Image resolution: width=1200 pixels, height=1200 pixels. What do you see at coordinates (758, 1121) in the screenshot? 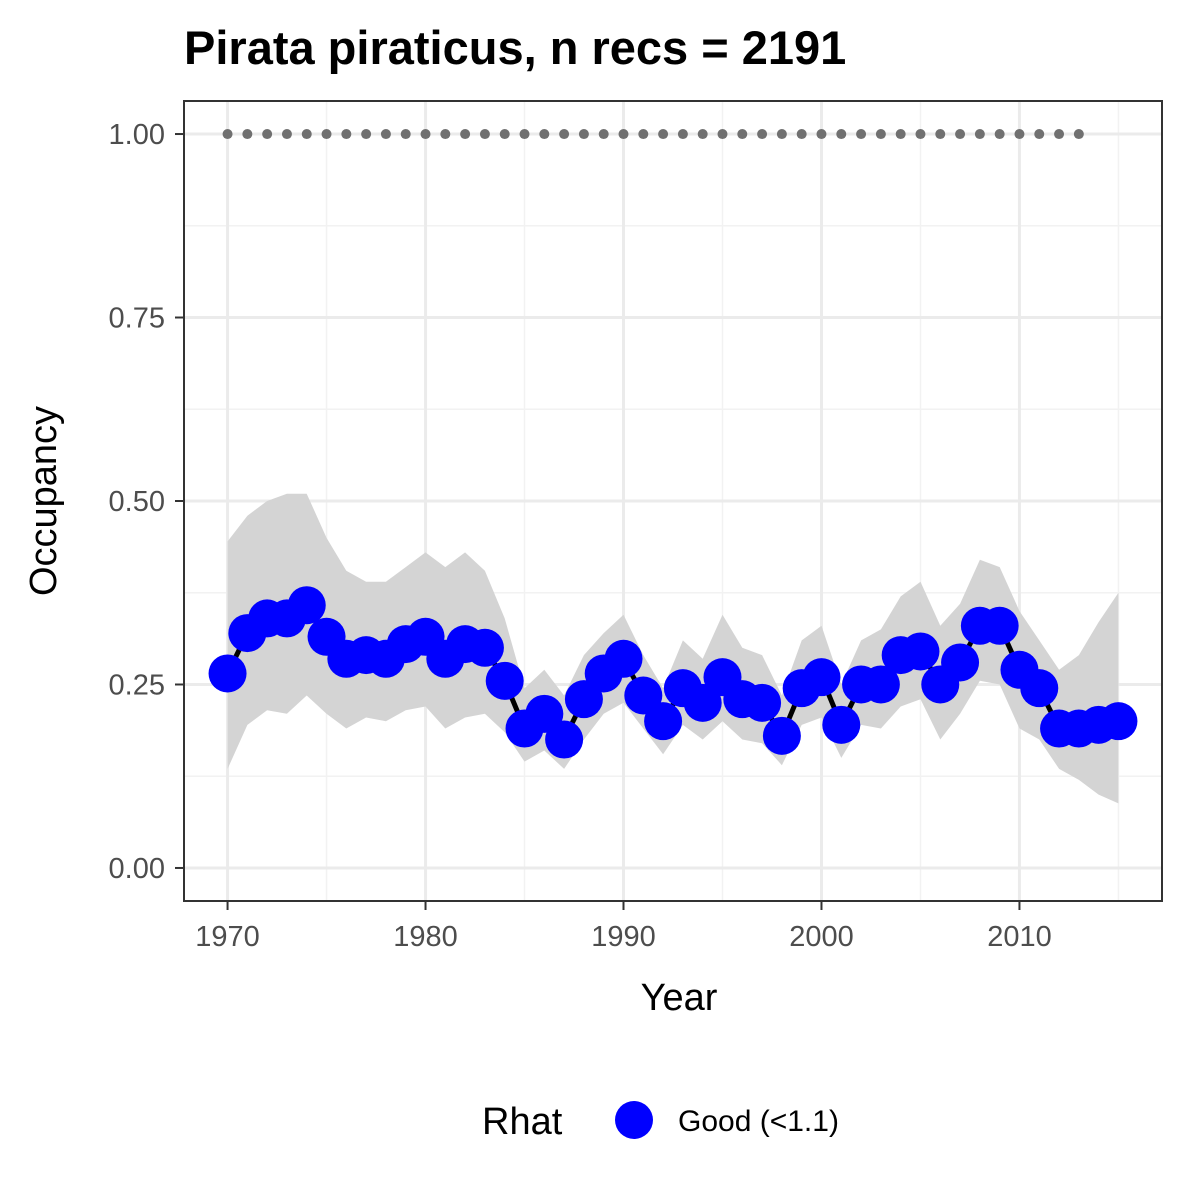
I see `legend-label-good: Good (<1.1)` at bounding box center [758, 1121].